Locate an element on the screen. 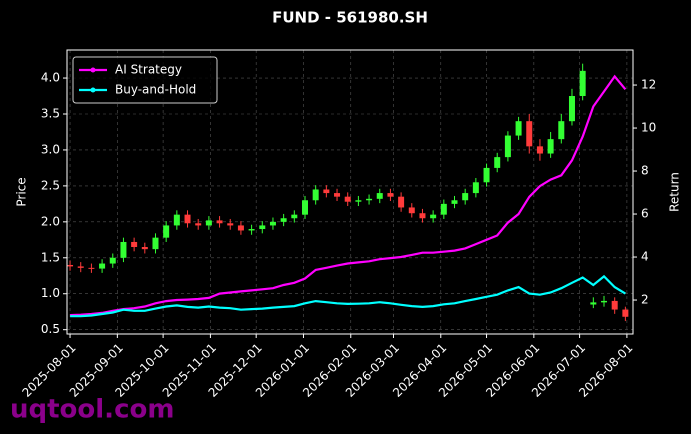 The height and width of the screenshot is (434, 691). legend-label: Buy-and-Hold is located at coordinates (155, 90).